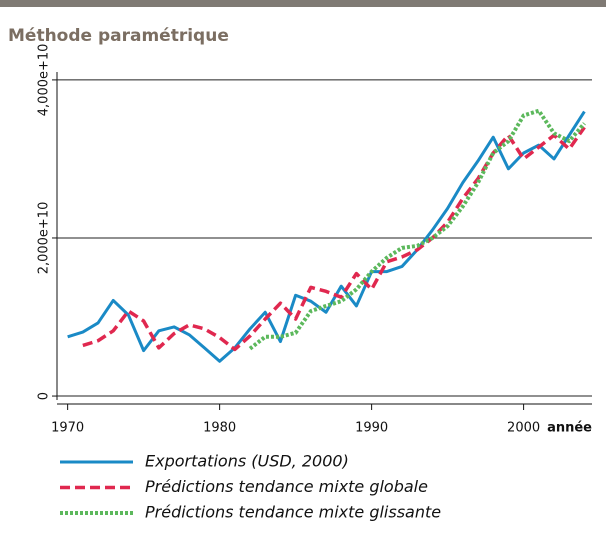  What do you see at coordinates (247, 461) in the screenshot?
I see `legend-label: Exportations (USD, 2000)` at bounding box center [247, 461].